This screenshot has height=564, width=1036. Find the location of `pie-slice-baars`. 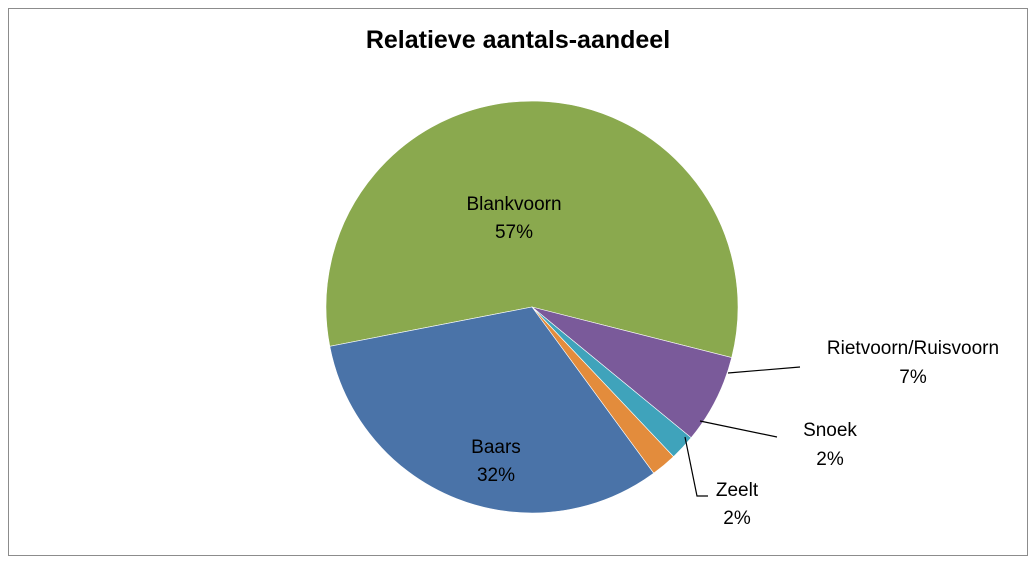

pie-slice-baars is located at coordinates (492, 410).